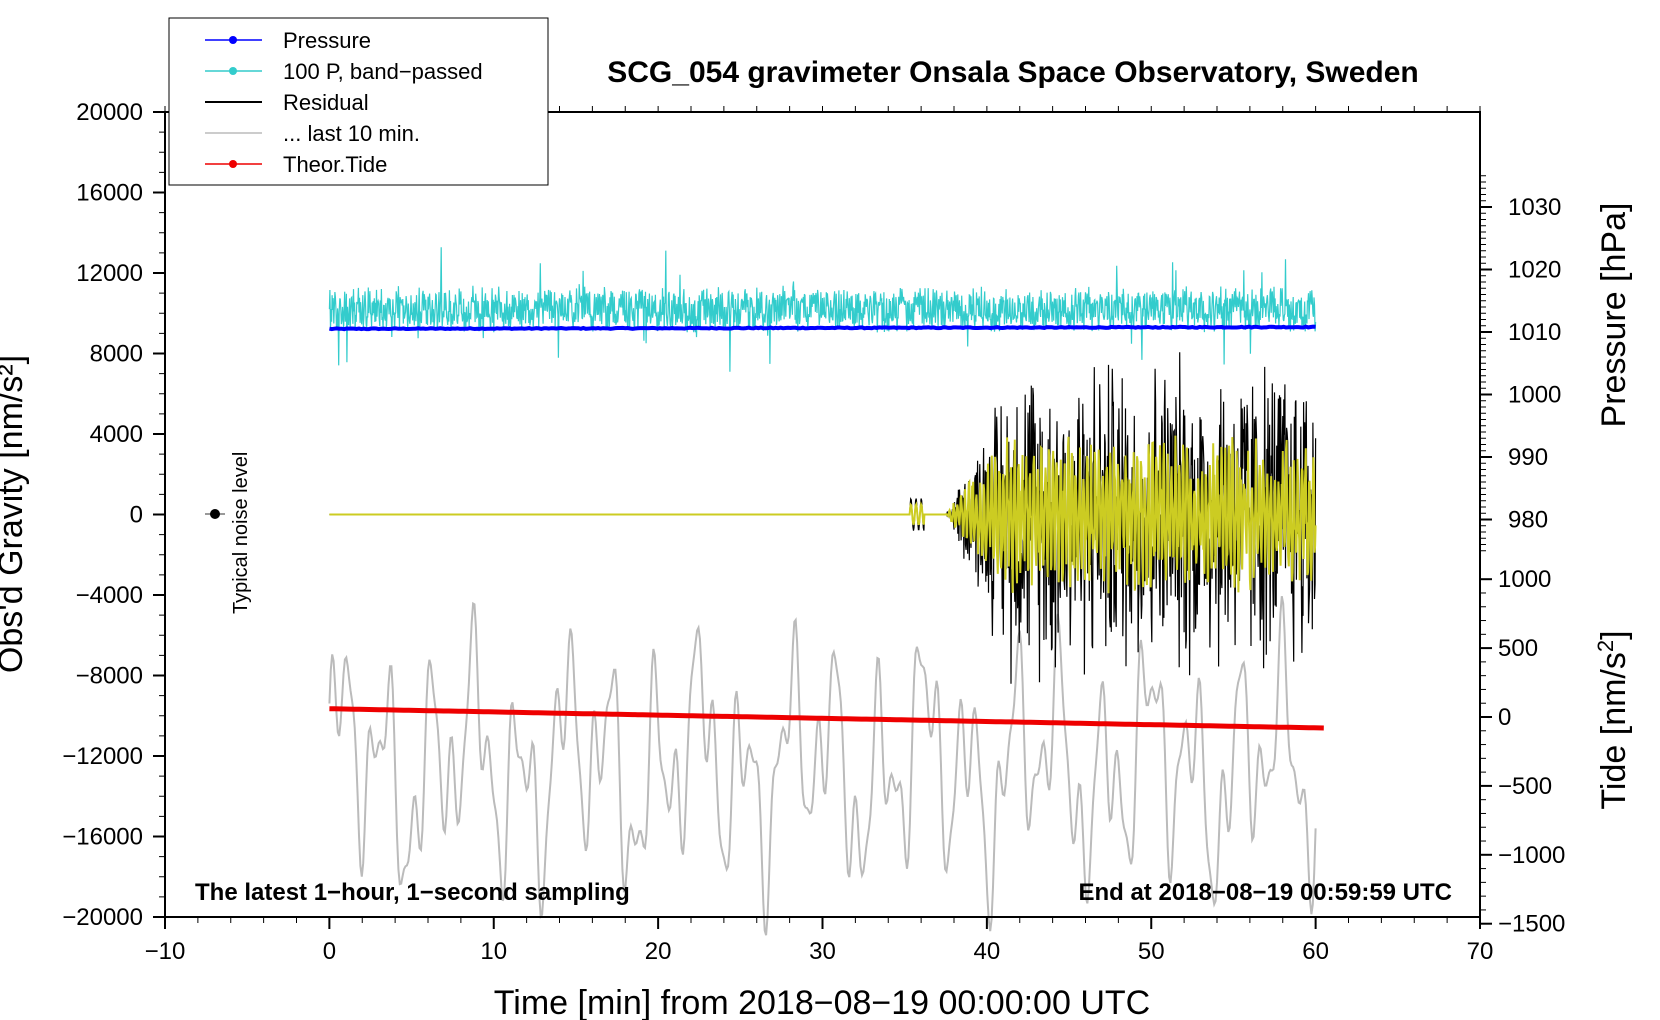 This screenshot has height=1020, width=1660. Describe the element at coordinates (15, 514) in the screenshot. I see `y-axis-label-left: Obs'd Gravity [nm/s²]` at that location.